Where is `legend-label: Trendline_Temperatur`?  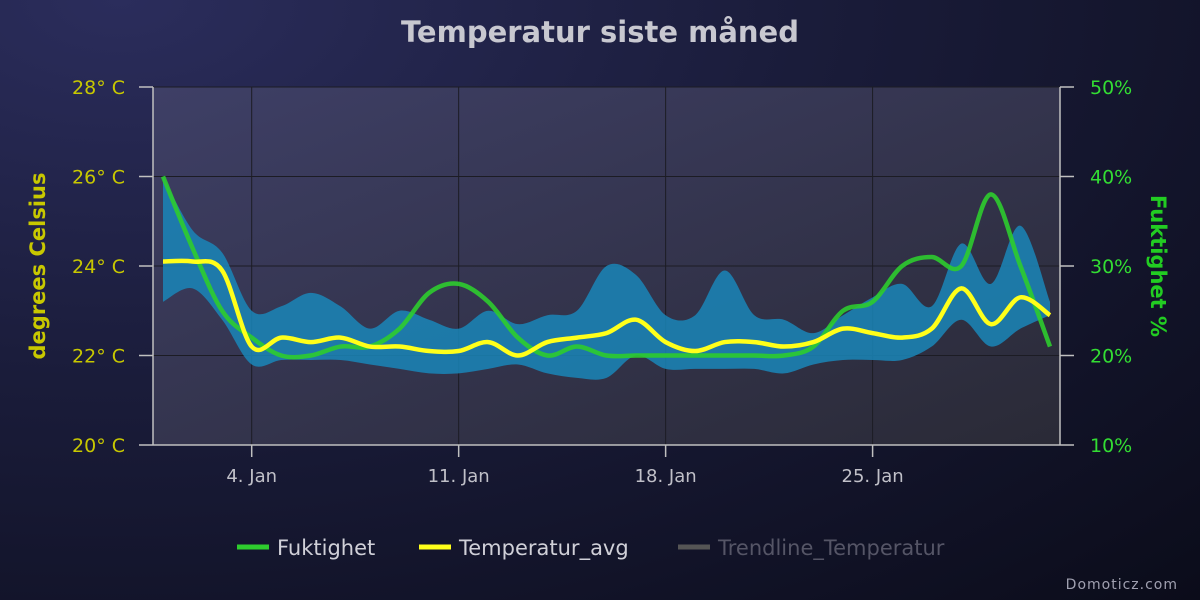
legend-label: Trendline_Temperatur is located at coordinates (831, 548).